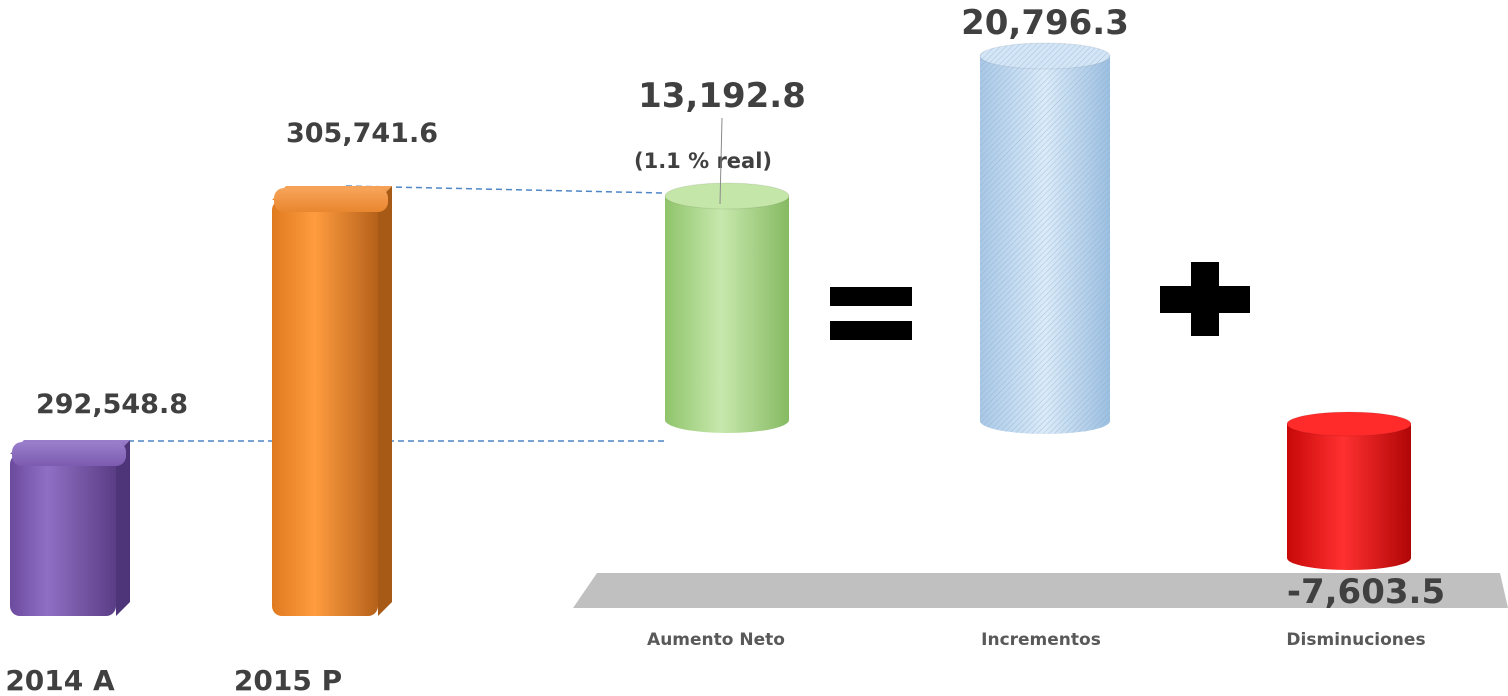  Describe the element at coordinates (871, 313) in the screenshot. I see `equals-operator` at that location.